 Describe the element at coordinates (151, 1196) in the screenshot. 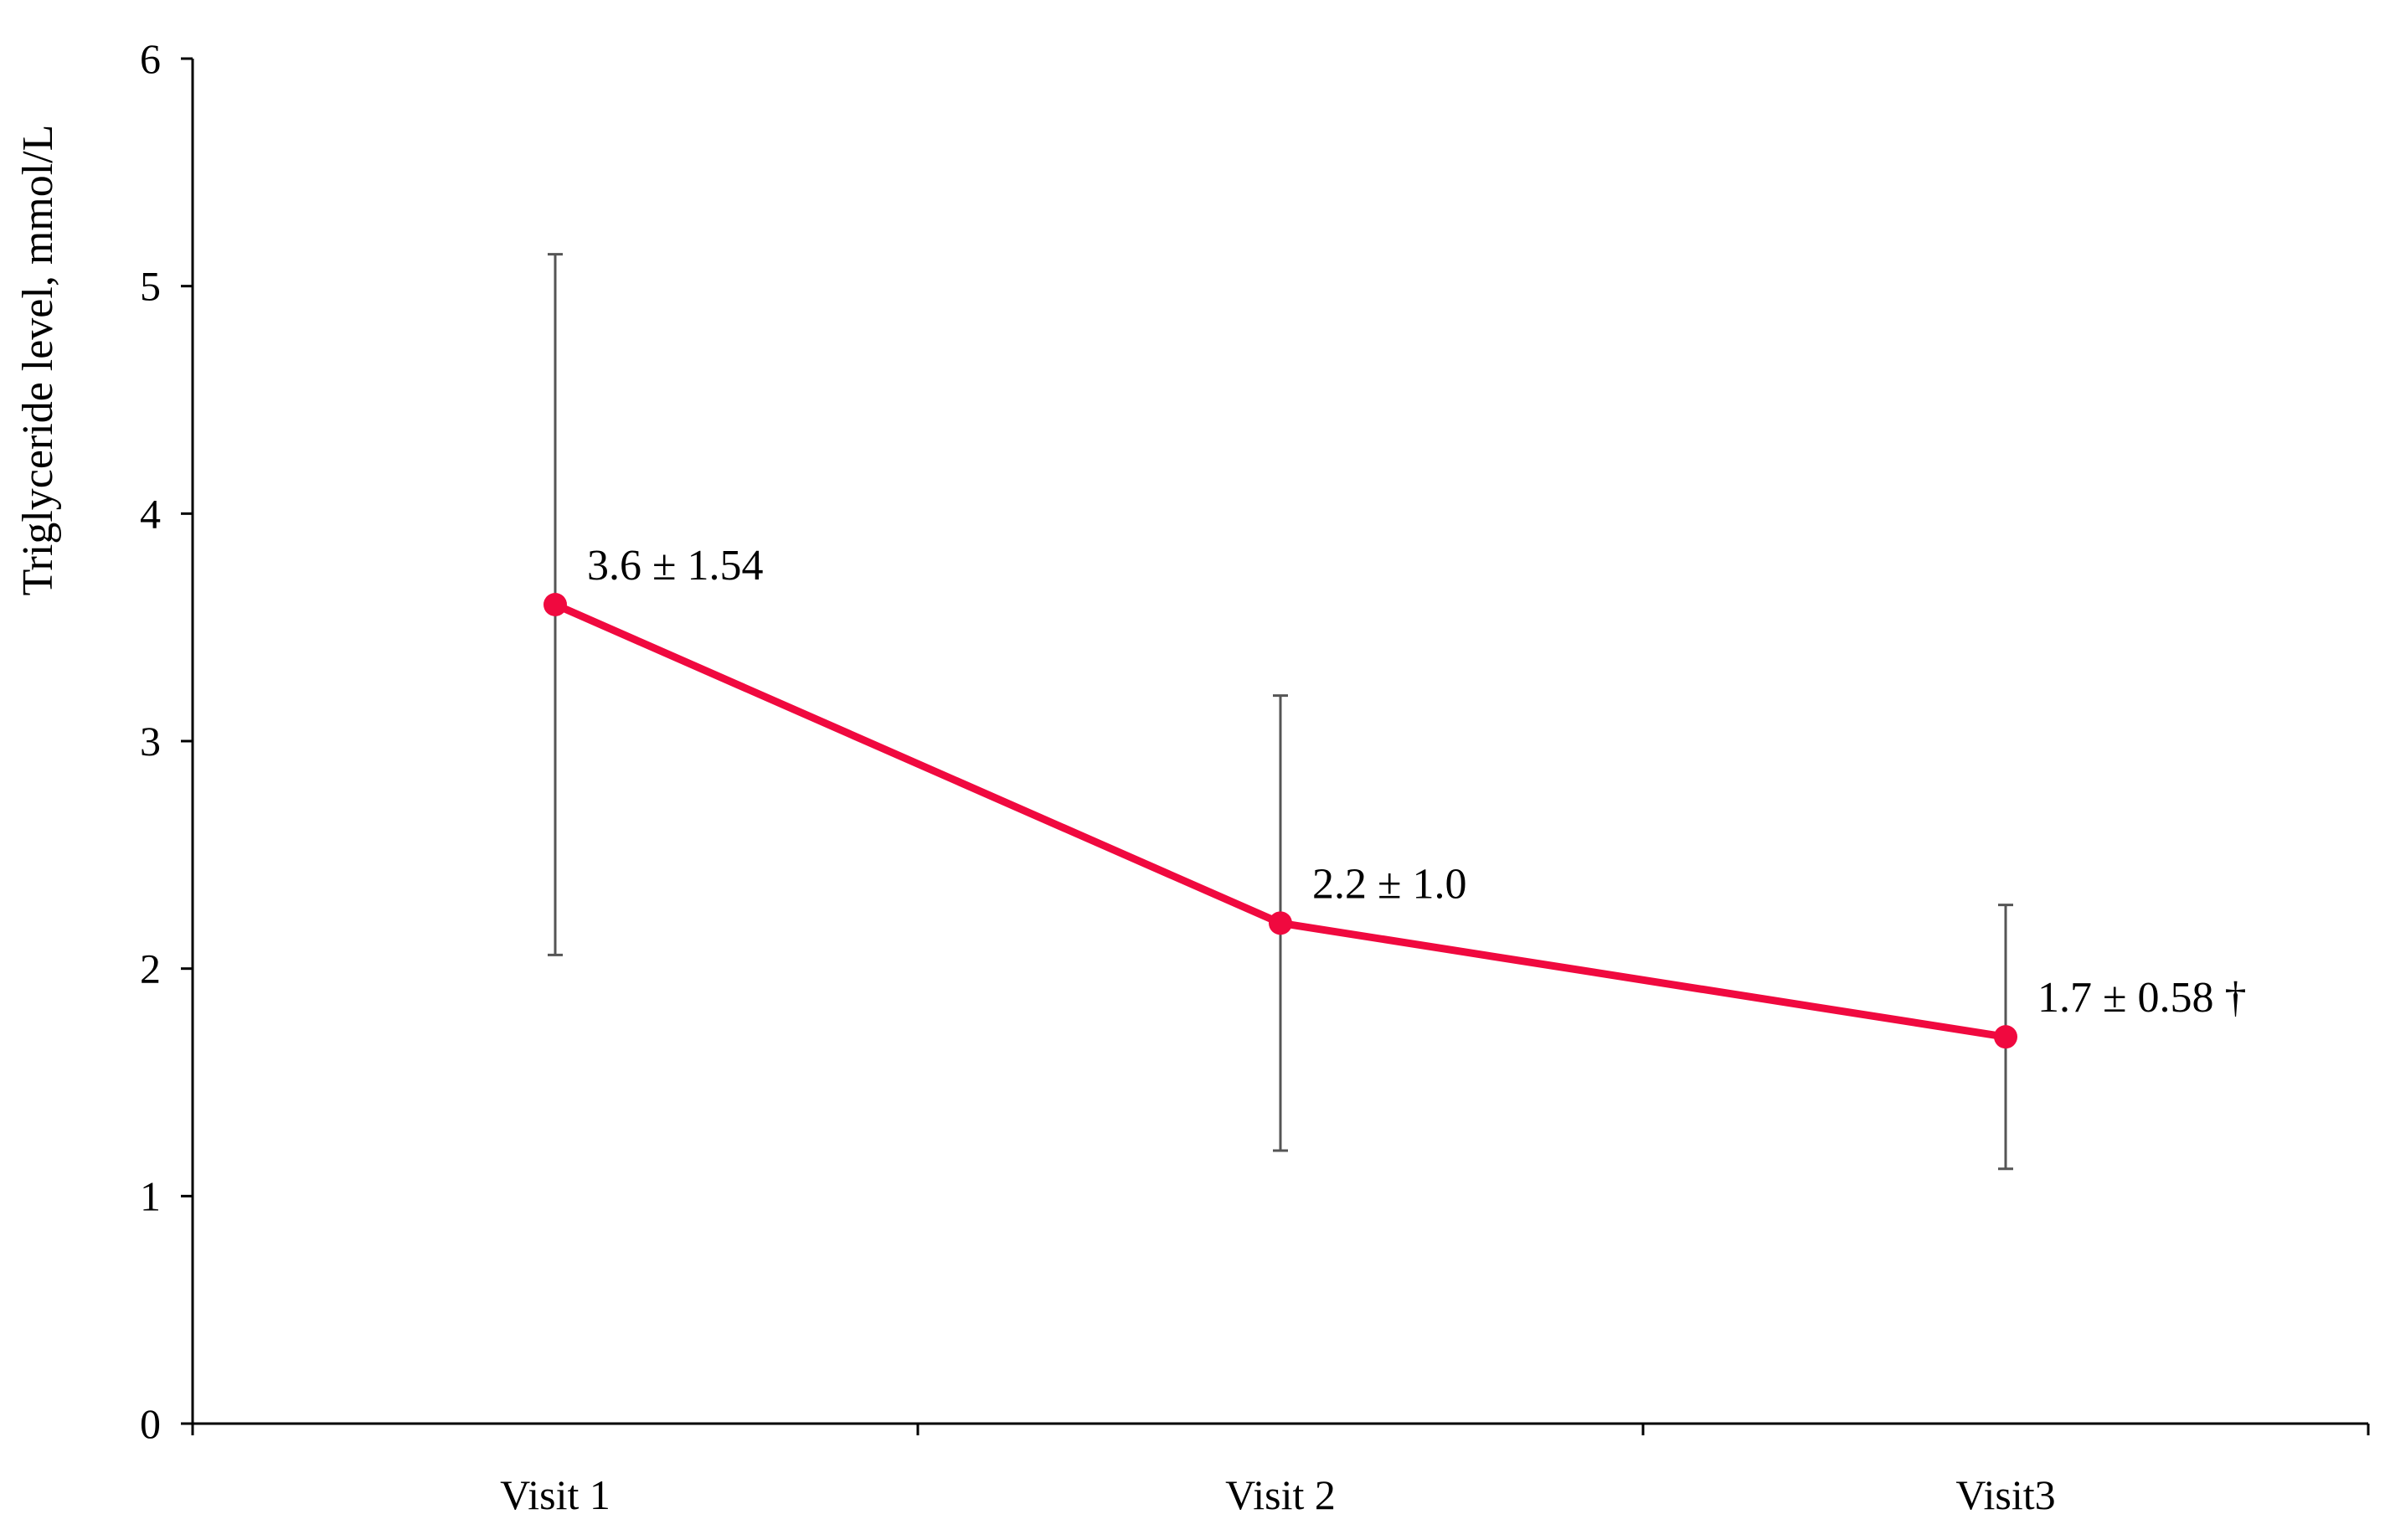

I see `y-tick-label: 1` at that location.